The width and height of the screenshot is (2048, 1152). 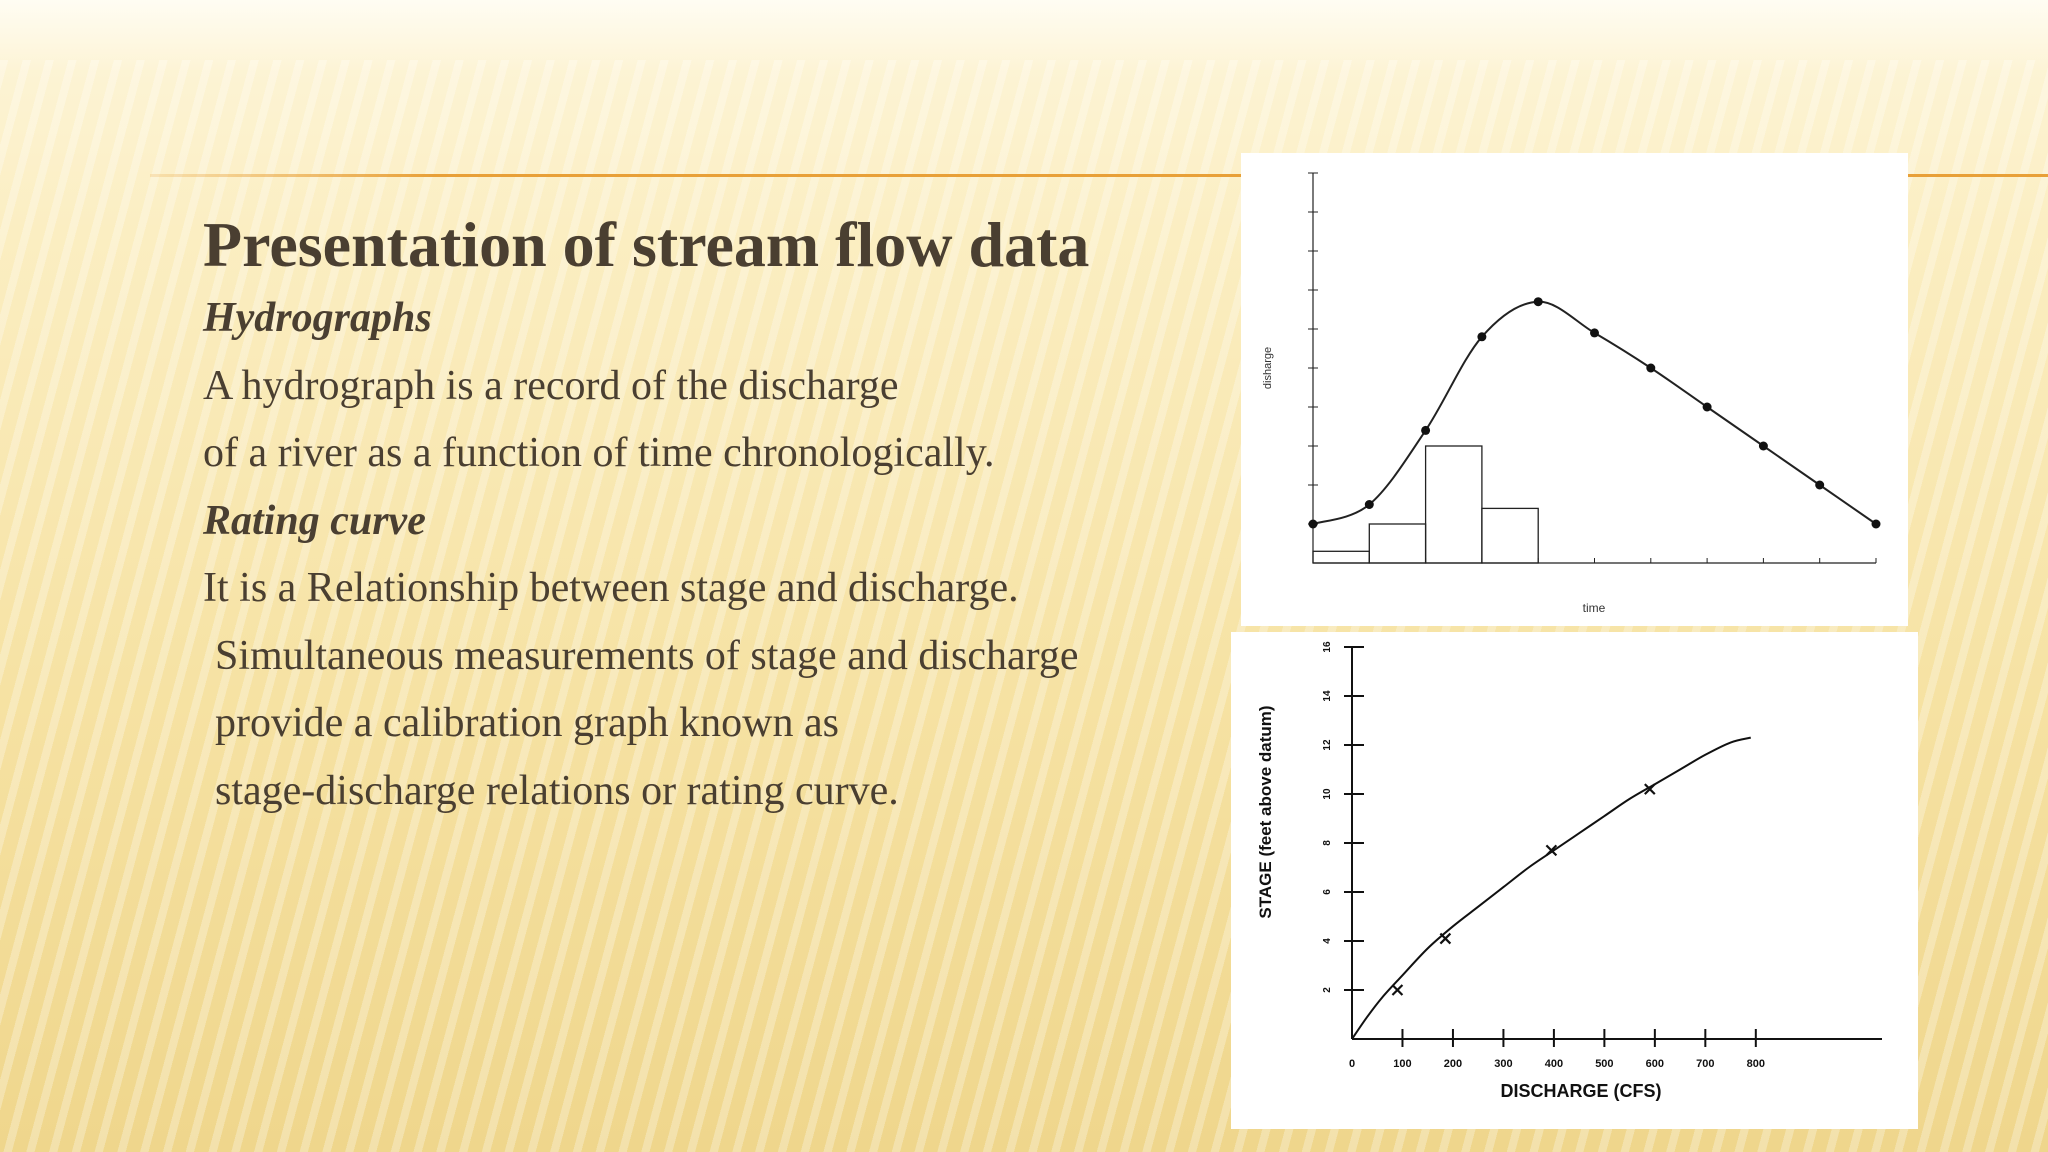 I want to click on rating-x-tick-label: 800, so click(x=1756, y=1064).